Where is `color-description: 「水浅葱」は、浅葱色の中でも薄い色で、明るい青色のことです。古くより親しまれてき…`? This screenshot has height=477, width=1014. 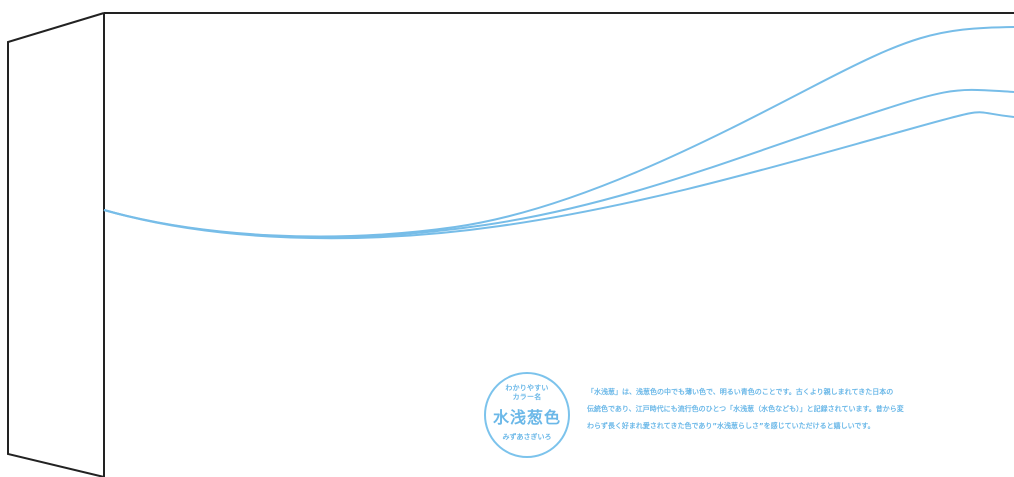 color-description: 「水浅葱」は、浅葱色の中でも薄い色で、明るい青色のことです。古くより親しまれてき… is located at coordinates (795, 409).